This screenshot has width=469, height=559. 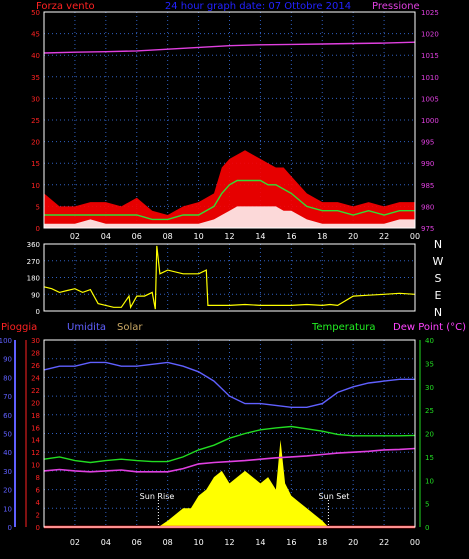 I want to click on wind-x-tick: 20, so click(x=353, y=236).